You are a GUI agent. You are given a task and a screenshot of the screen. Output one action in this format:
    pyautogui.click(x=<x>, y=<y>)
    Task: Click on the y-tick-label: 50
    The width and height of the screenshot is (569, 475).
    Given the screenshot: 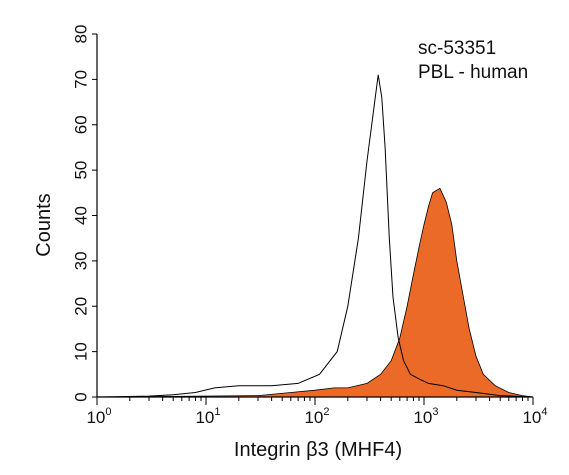 What is the action you would take?
    pyautogui.click(x=81, y=170)
    